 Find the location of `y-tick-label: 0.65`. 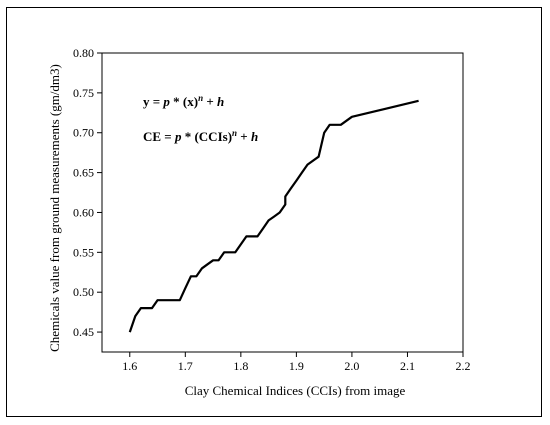

y-tick-label: 0.65 is located at coordinates (83, 173).